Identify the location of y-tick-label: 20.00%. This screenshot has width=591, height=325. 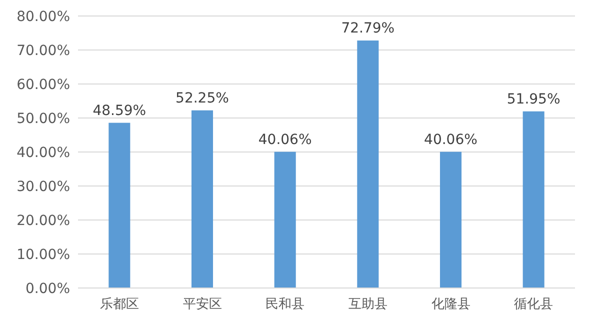
(43, 221).